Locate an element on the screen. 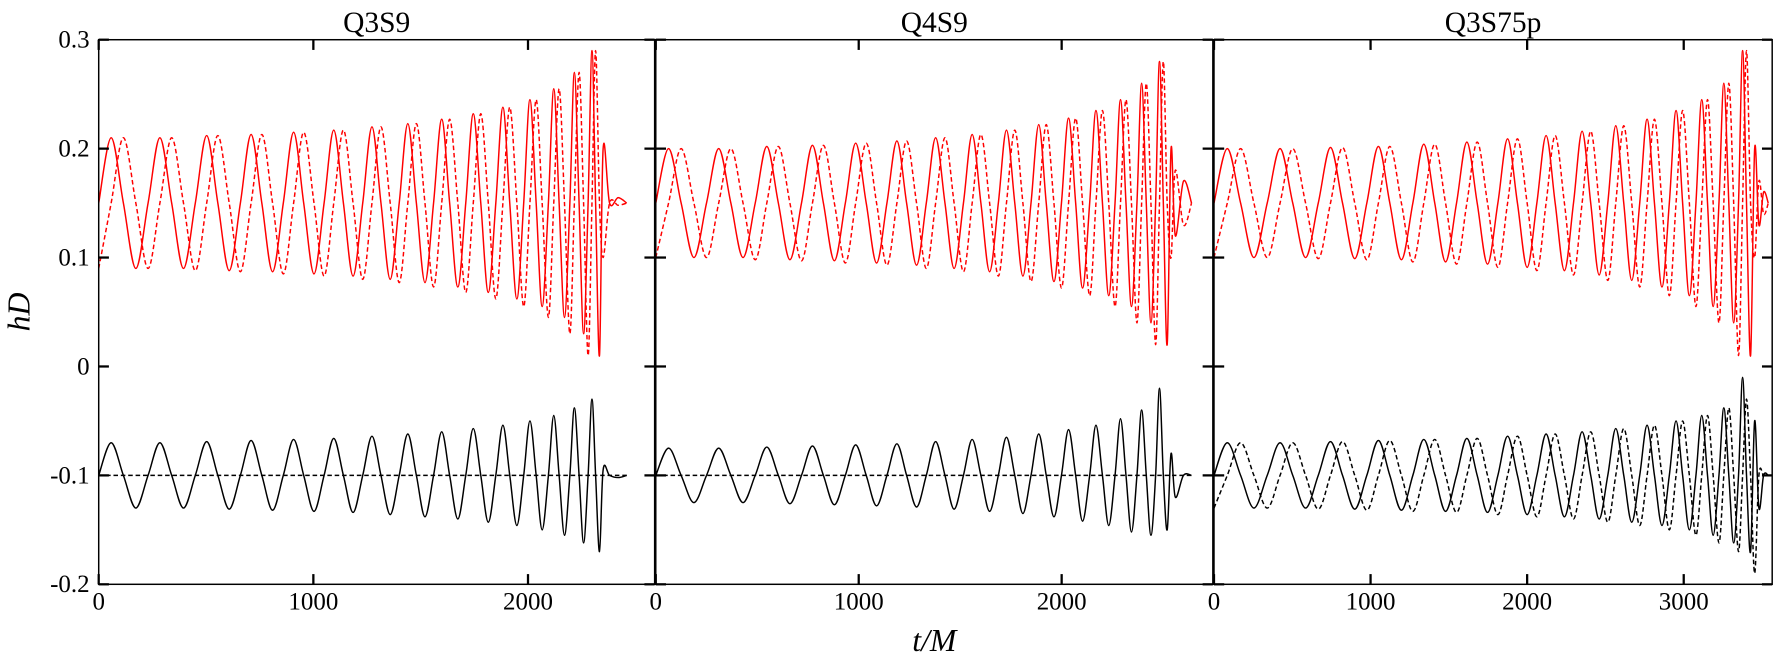 Image resolution: width=1779 pixels, height=666 pixels. x-axis-label: t/M is located at coordinates (935, 640).